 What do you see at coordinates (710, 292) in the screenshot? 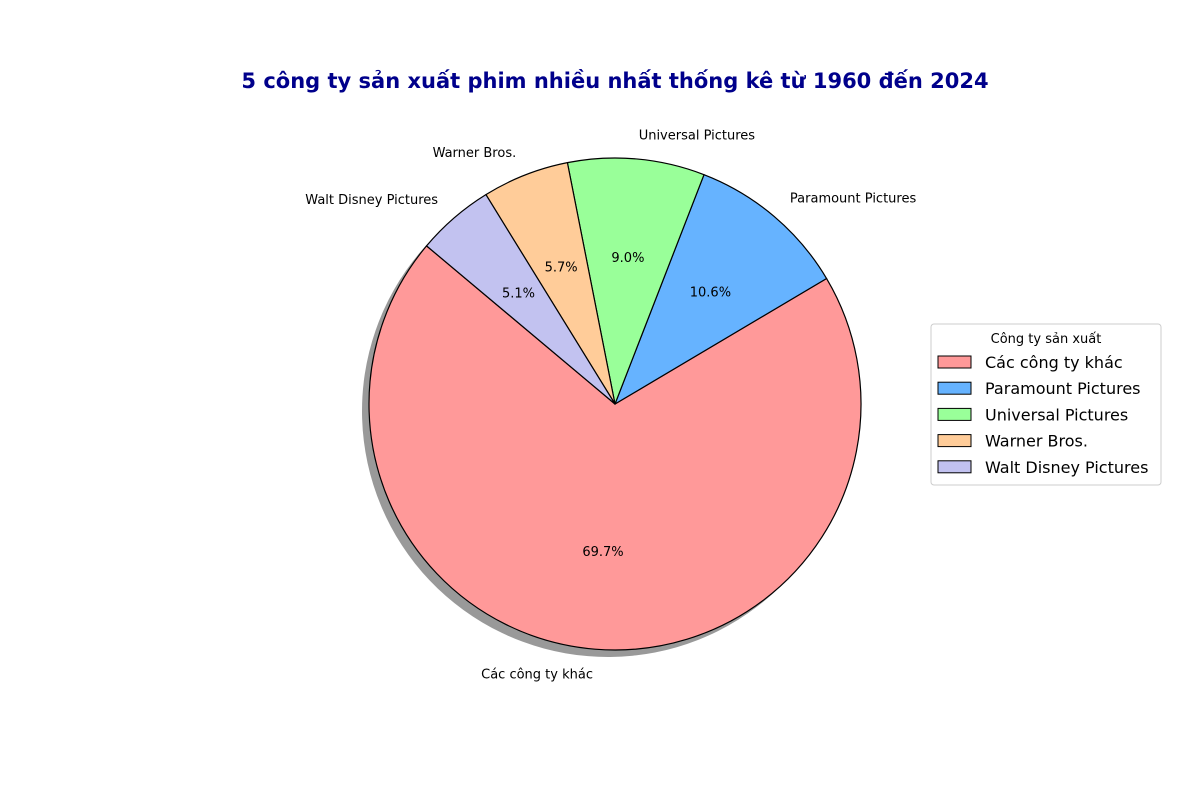
I see `slice-percent-label: 10.6%` at bounding box center [710, 292].